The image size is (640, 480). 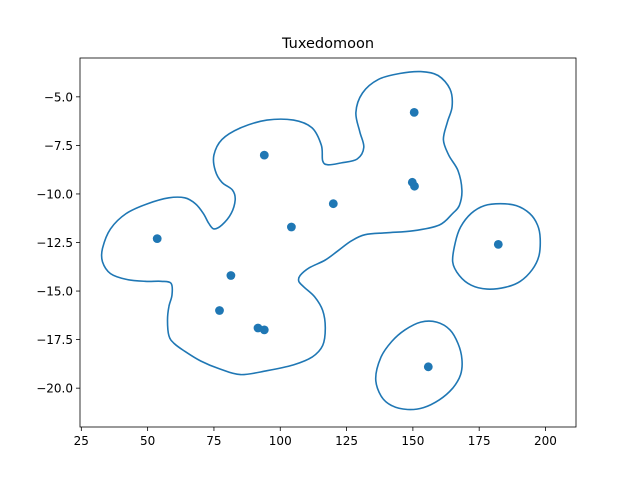 I want to click on y-tick-label: −15.0, so click(x=54, y=292).